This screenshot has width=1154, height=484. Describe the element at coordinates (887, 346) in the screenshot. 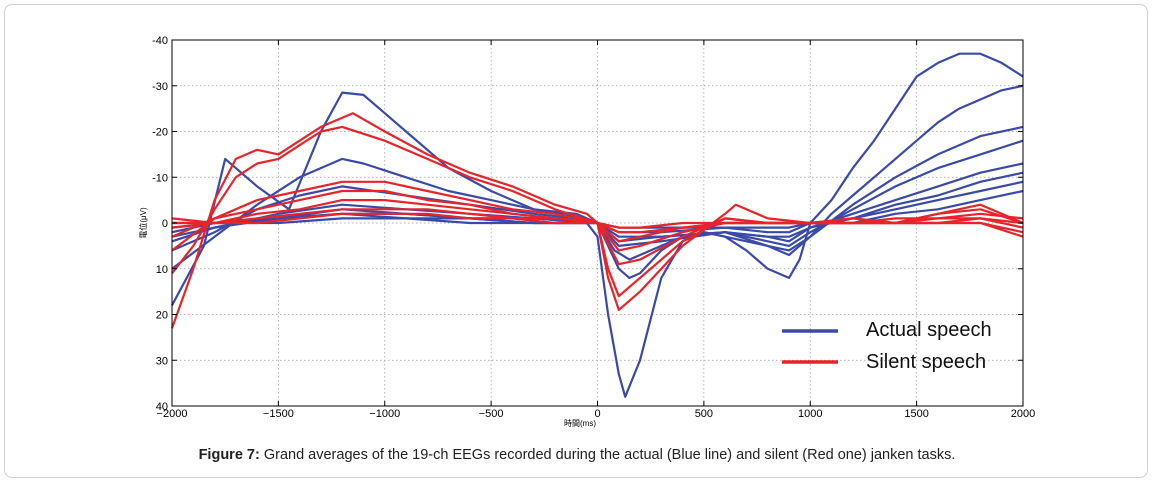

I see `legend: Actual speech Silent speech` at that location.